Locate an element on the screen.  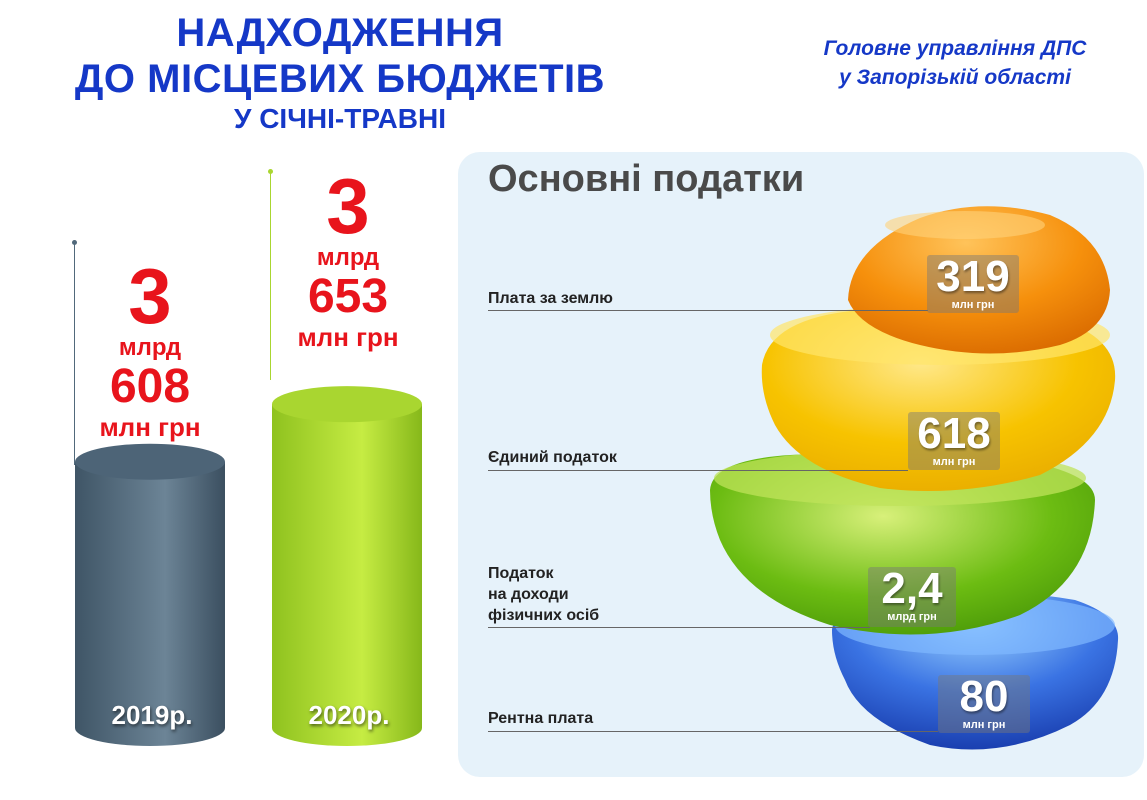
value-2019-billion-unit: млрд is located at coordinates (150, 347).